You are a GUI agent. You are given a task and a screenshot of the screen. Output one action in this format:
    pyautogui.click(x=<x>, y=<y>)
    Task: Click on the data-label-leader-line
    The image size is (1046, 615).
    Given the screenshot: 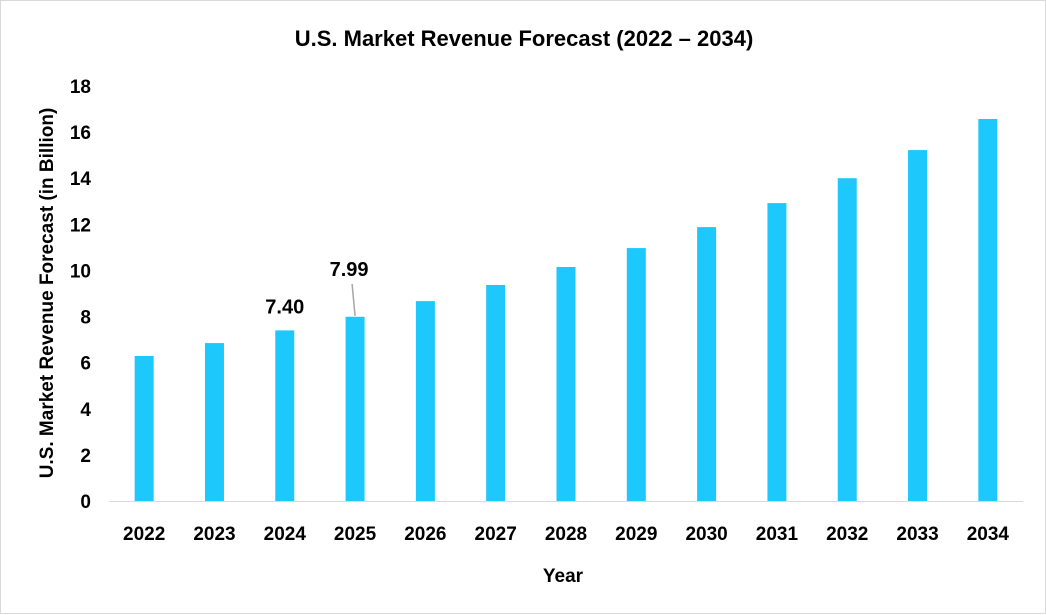 What is the action you would take?
    pyautogui.click(x=353, y=299)
    